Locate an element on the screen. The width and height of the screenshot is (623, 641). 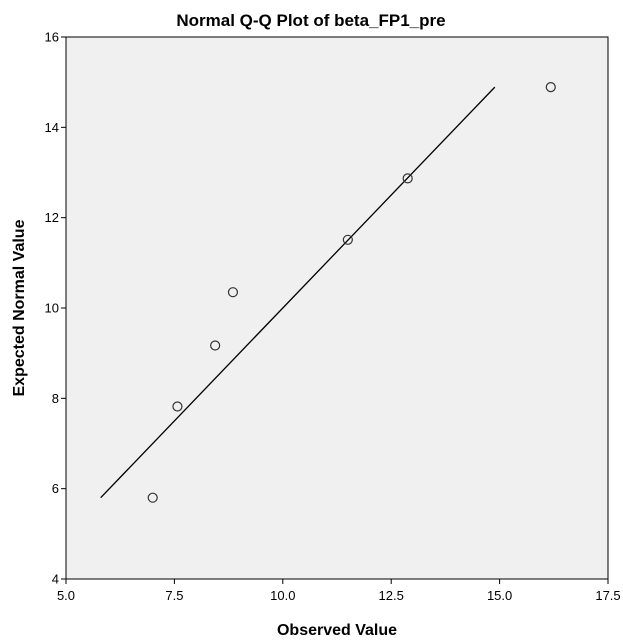
x-tick-label: 10.0 is located at coordinates (282, 595).